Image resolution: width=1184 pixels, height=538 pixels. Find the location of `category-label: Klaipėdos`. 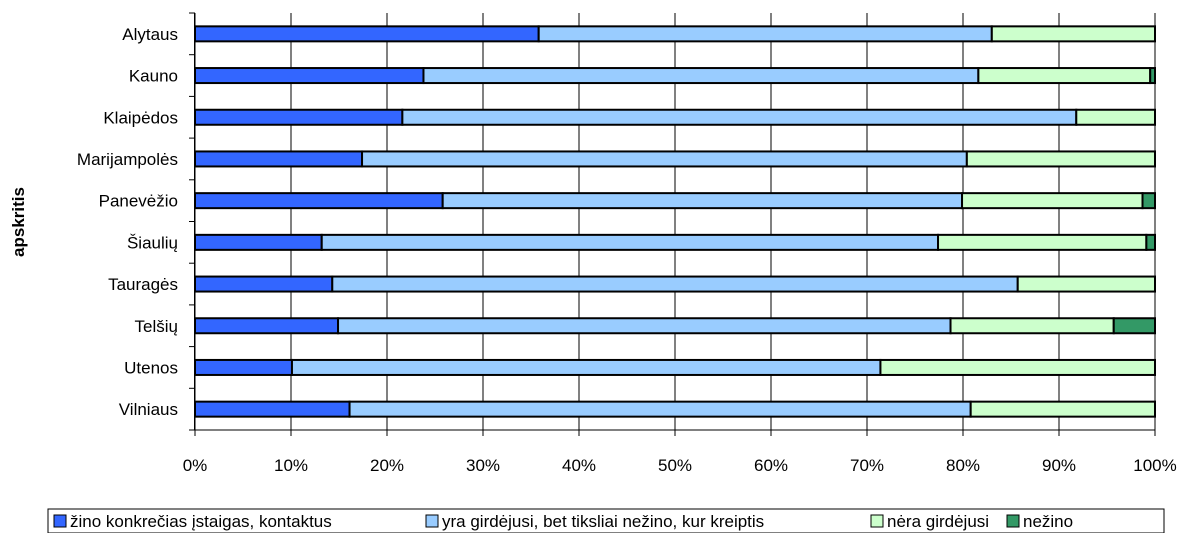

category-label: Klaipėdos is located at coordinates (140, 117).